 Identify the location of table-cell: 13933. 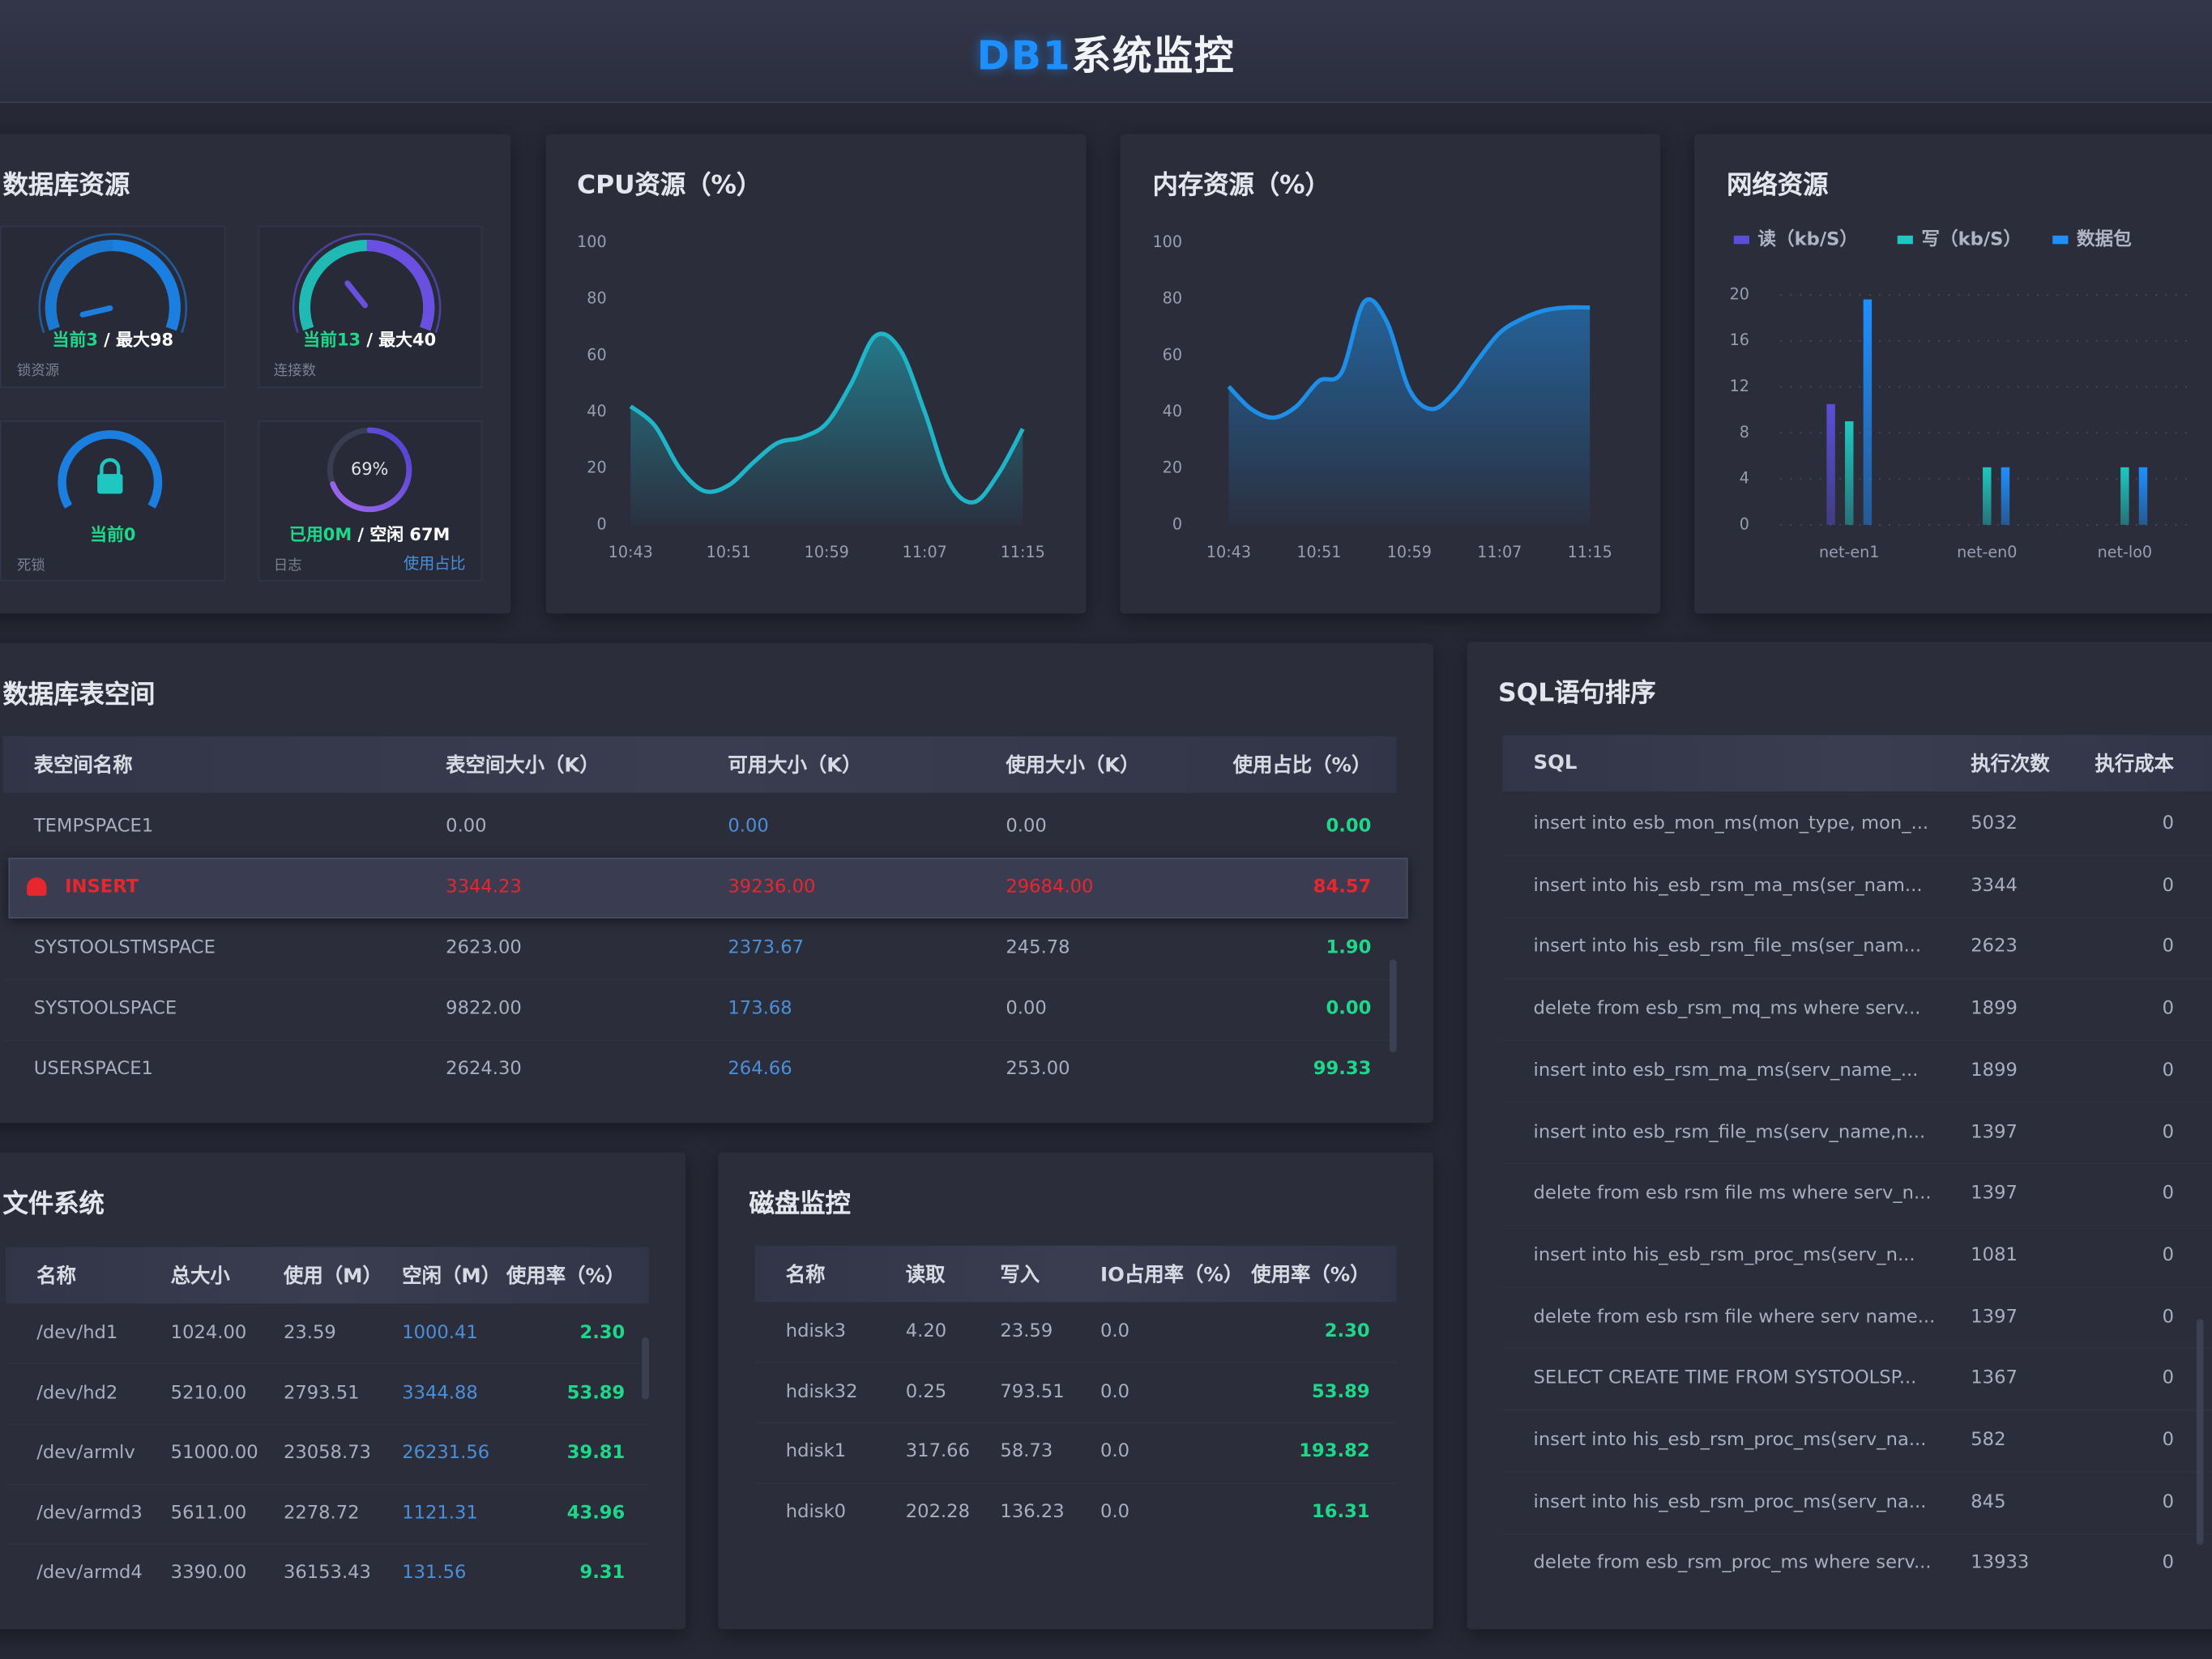
(2000, 1564).